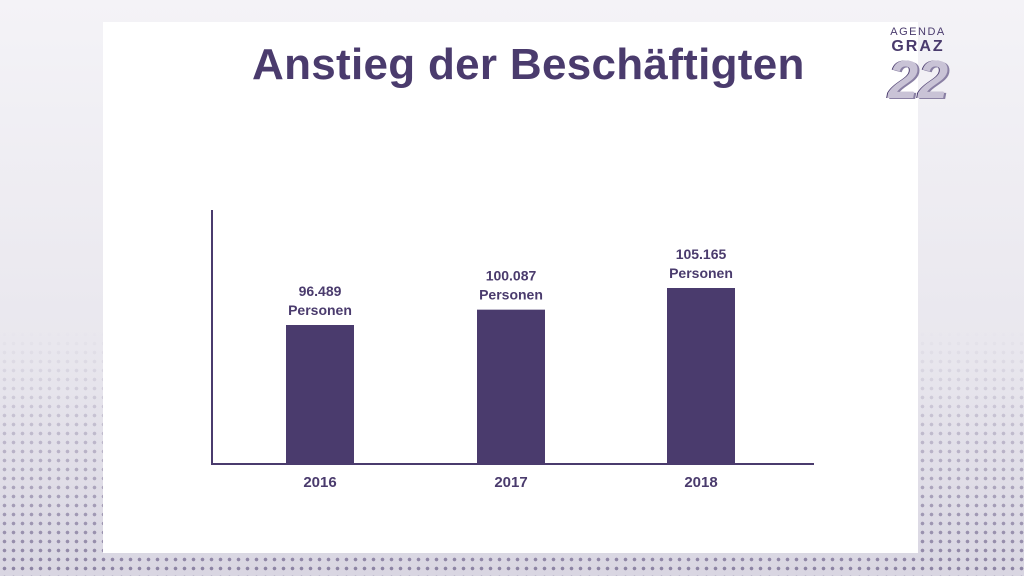 This screenshot has height=576, width=1024. Describe the element at coordinates (701, 254) in the screenshot. I see `data-label-value-2018: 105.165` at that location.